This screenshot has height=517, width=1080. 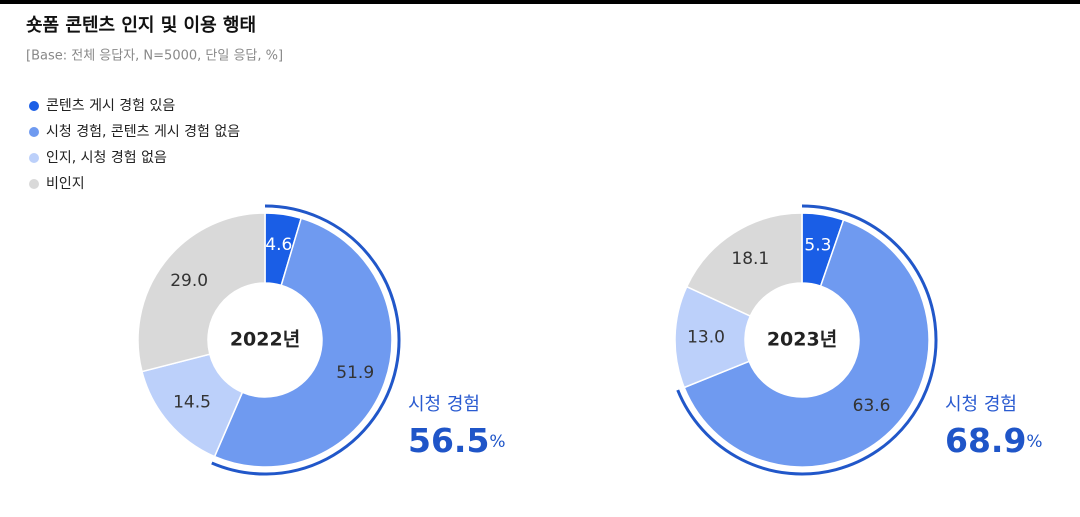 What do you see at coordinates (802, 340) in the screenshot?
I see `center-label: 2023년` at bounding box center [802, 340].